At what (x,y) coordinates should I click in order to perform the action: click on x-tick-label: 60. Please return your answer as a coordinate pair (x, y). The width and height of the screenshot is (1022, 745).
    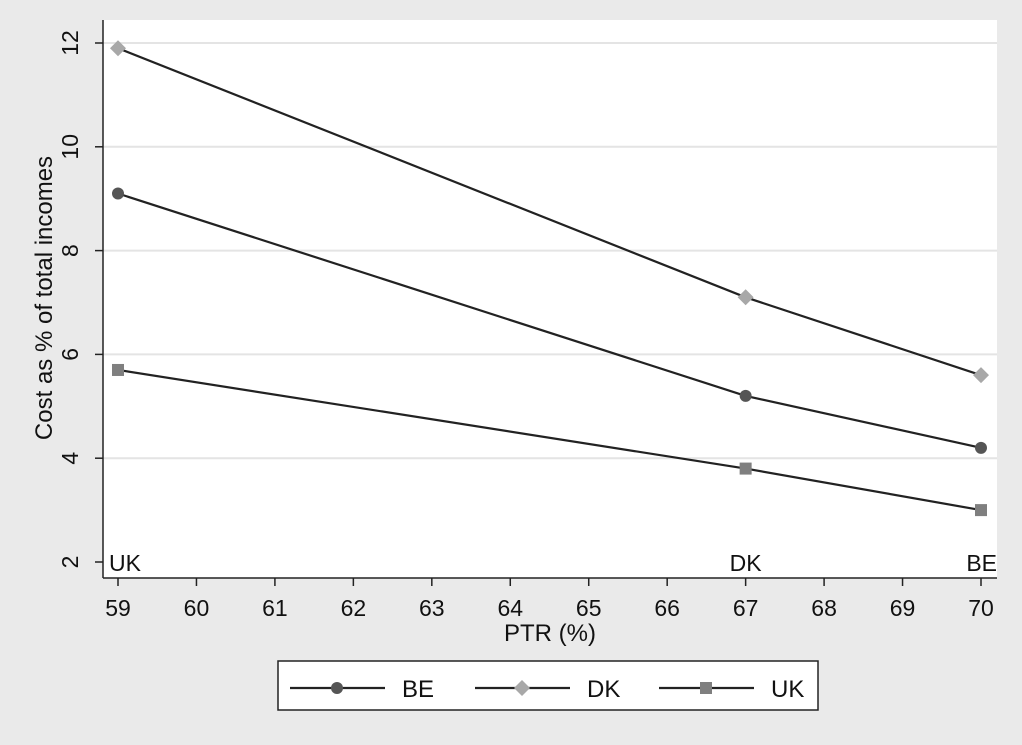
    Looking at the image, I should click on (197, 608).